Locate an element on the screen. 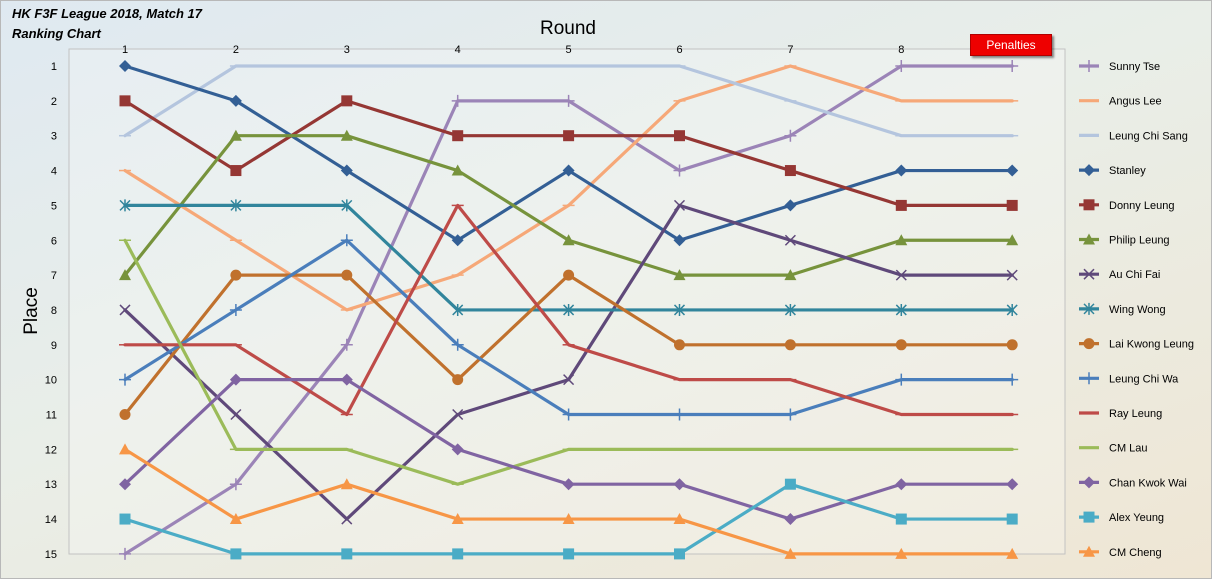 This screenshot has height=579, width=1212. series-alex-yeung is located at coordinates (568, 519).